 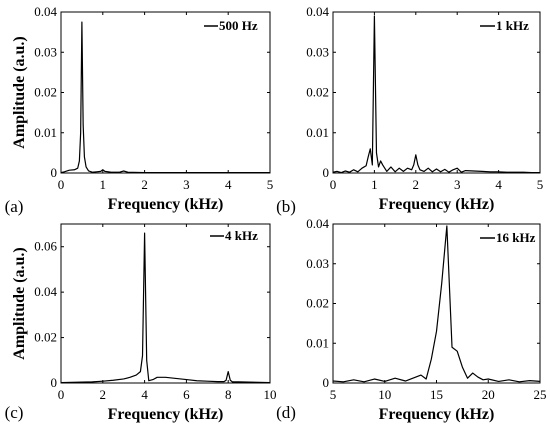 I want to click on y-tick-label: 0.06, so click(x=45, y=246).